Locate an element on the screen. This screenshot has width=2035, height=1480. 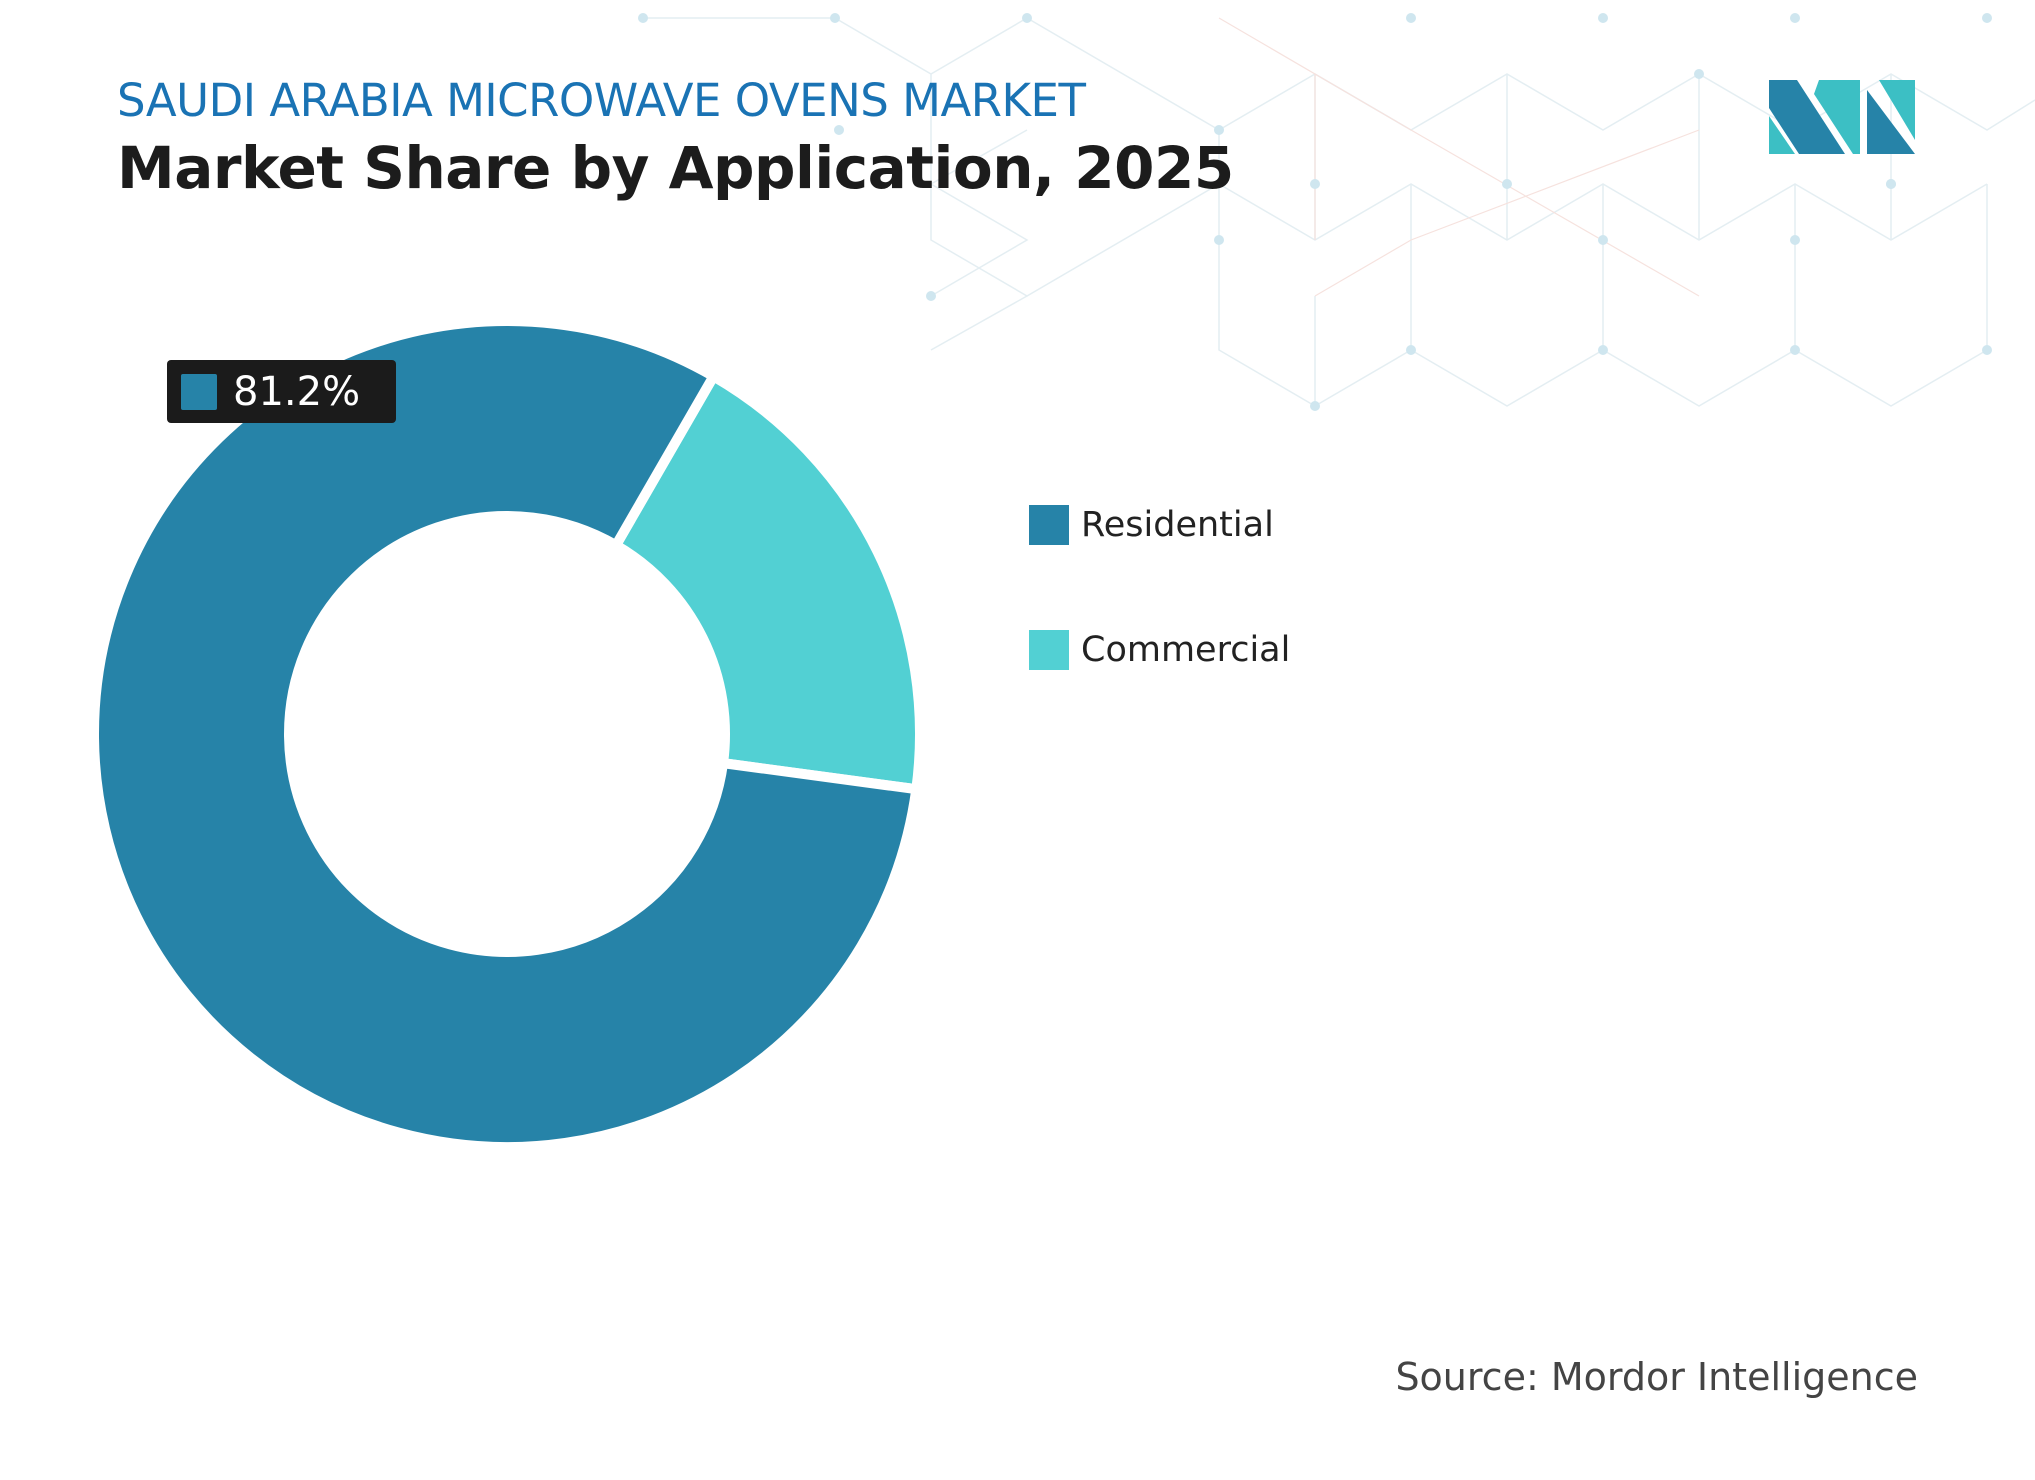
mordor-intelligence-logo is located at coordinates (1842, 117).